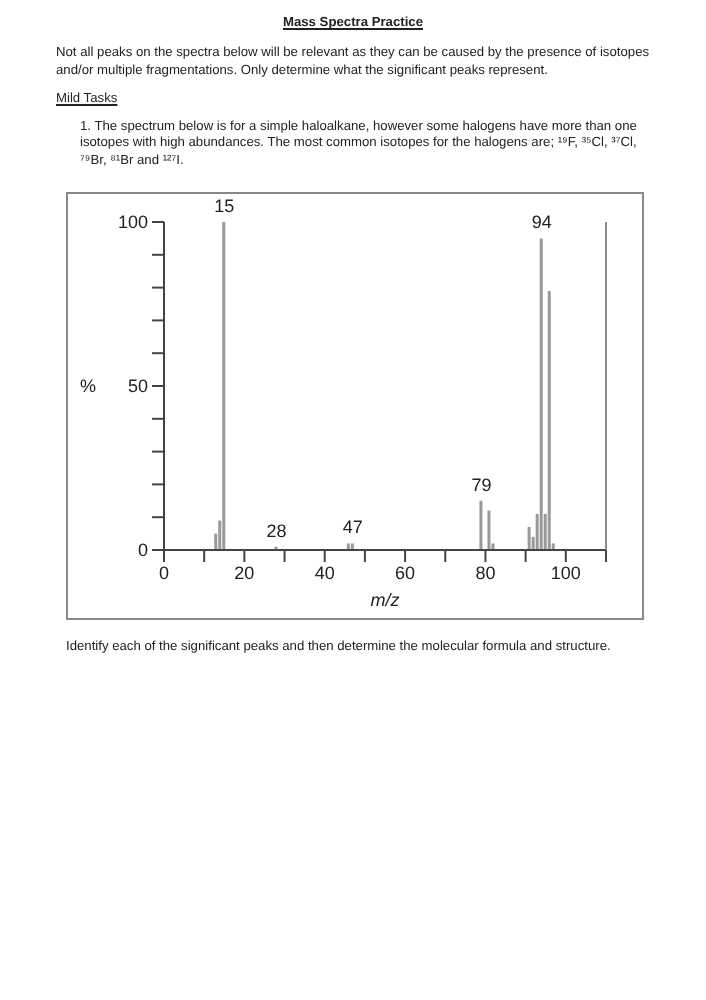  What do you see at coordinates (164, 573) in the screenshot?
I see `x-tick-label: 0` at bounding box center [164, 573].